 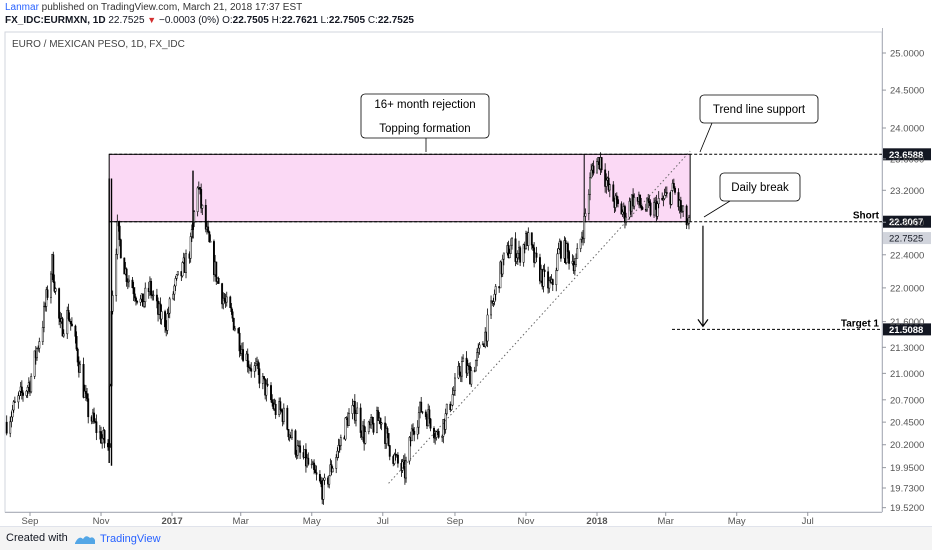 What do you see at coordinates (907, 223) in the screenshot?
I see `y-tick-label: 22.8000` at bounding box center [907, 223].